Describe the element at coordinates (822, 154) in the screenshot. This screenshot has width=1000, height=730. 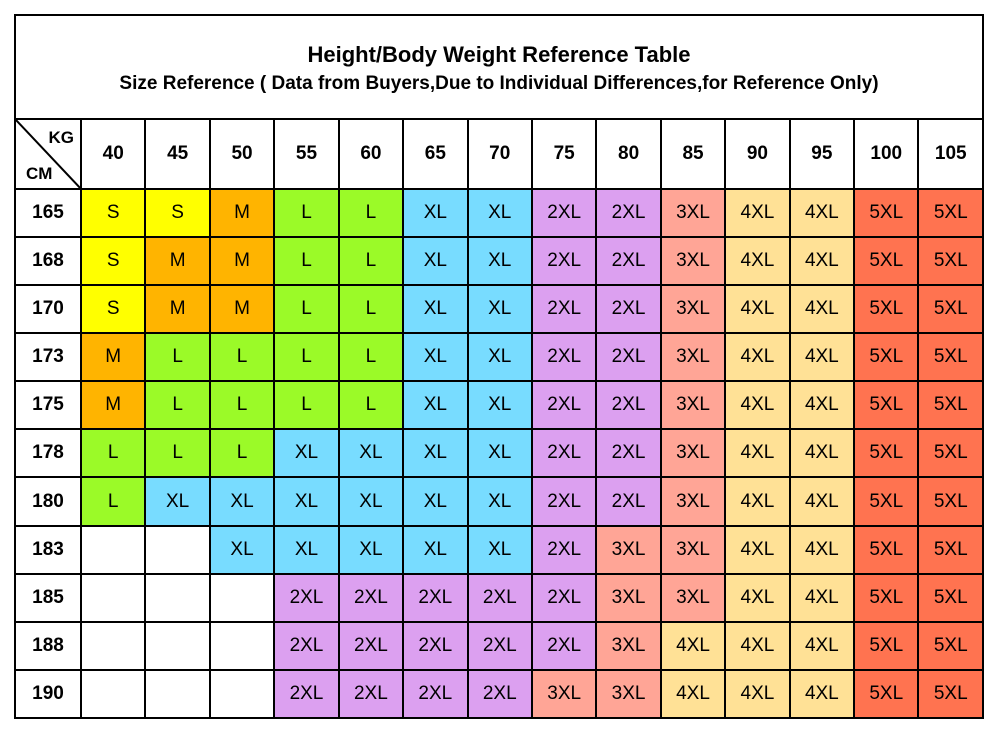
I see `weight-header-cell: 95` at that location.